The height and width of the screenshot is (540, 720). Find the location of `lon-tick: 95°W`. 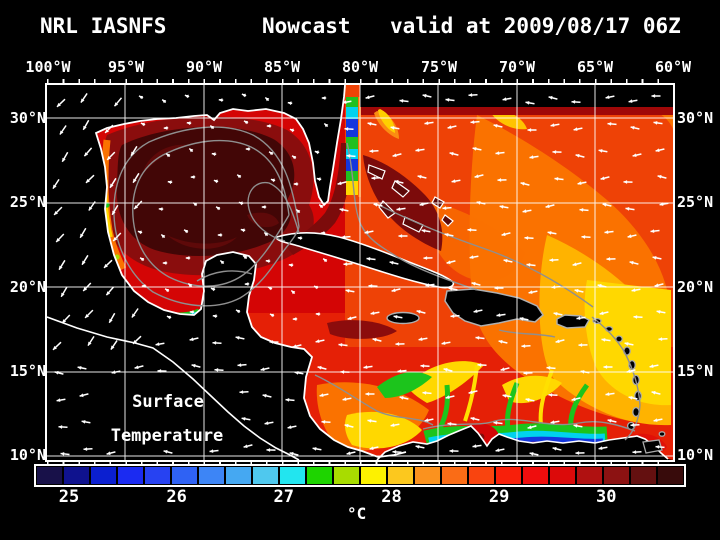

lon-tick: 95°W is located at coordinates (126, 67).